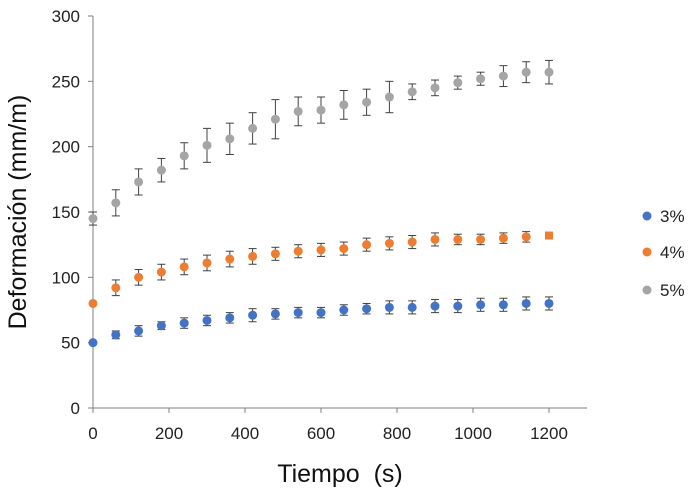  I want to click on y-axis-title: Deformación (mm/m), so click(18, 212).